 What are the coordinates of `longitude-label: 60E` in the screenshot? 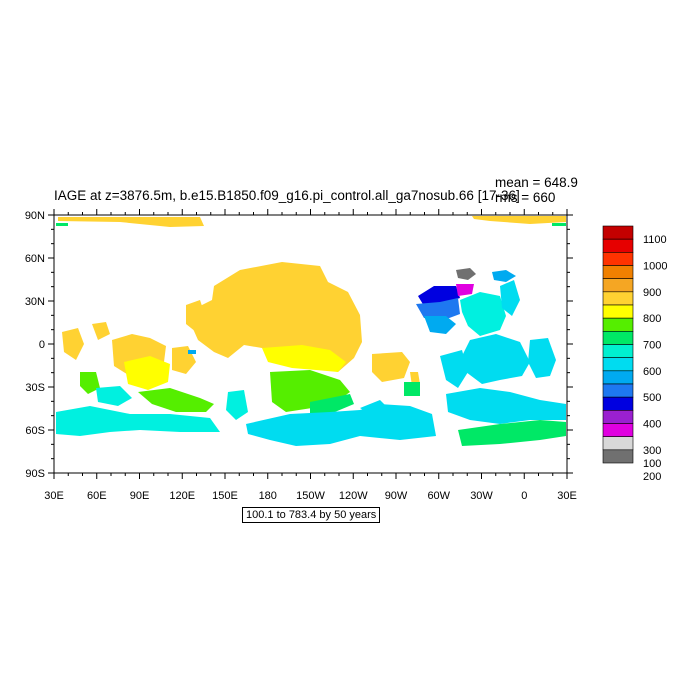 It's located at (97, 496).